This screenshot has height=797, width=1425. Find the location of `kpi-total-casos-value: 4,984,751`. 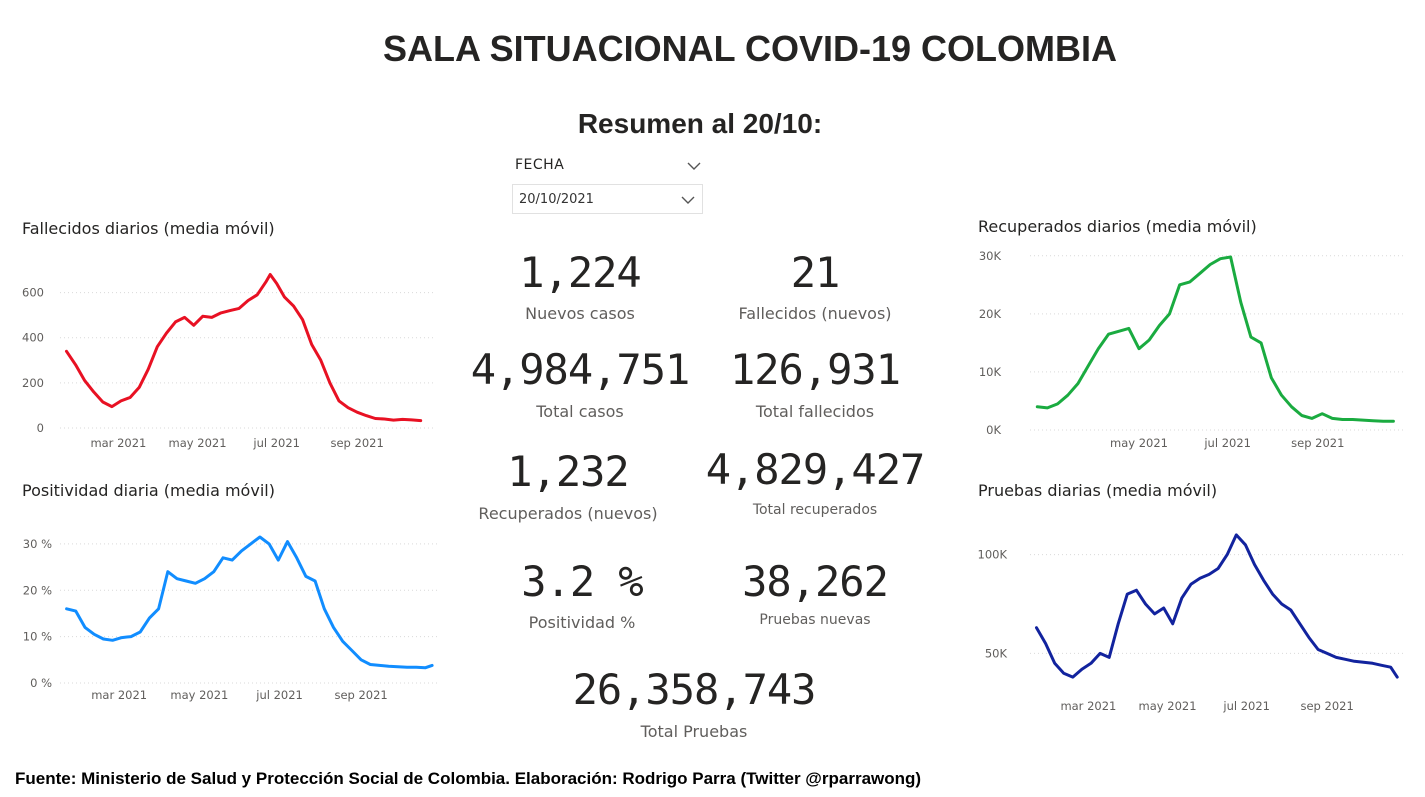

kpi-total-casos-value: 4,984,751 is located at coordinates (580, 369).